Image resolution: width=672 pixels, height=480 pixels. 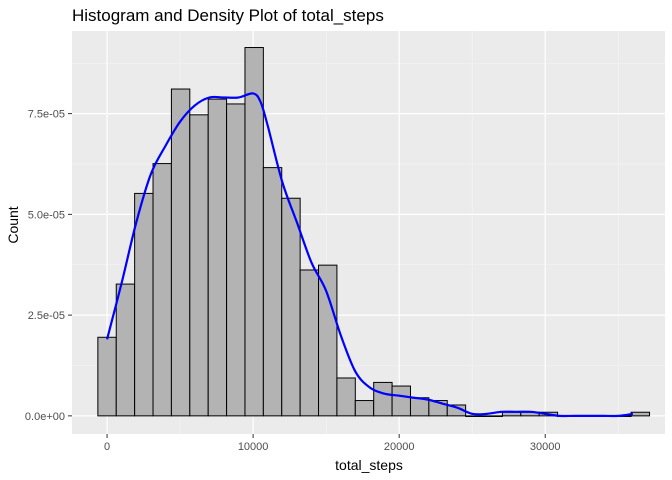 I want to click on x-tick-label: 30000, so click(x=545, y=447).